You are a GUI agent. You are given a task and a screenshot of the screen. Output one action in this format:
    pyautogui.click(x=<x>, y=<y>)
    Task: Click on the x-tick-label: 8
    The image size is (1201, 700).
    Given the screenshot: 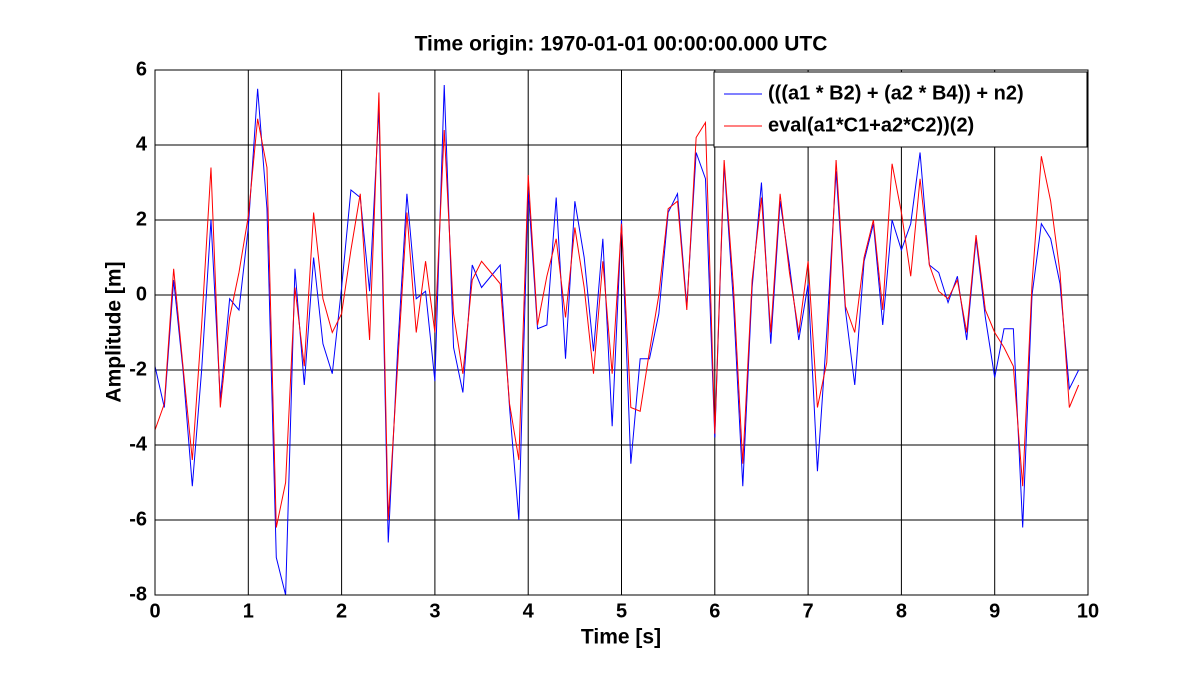 What is the action you would take?
    pyautogui.click(x=901, y=611)
    